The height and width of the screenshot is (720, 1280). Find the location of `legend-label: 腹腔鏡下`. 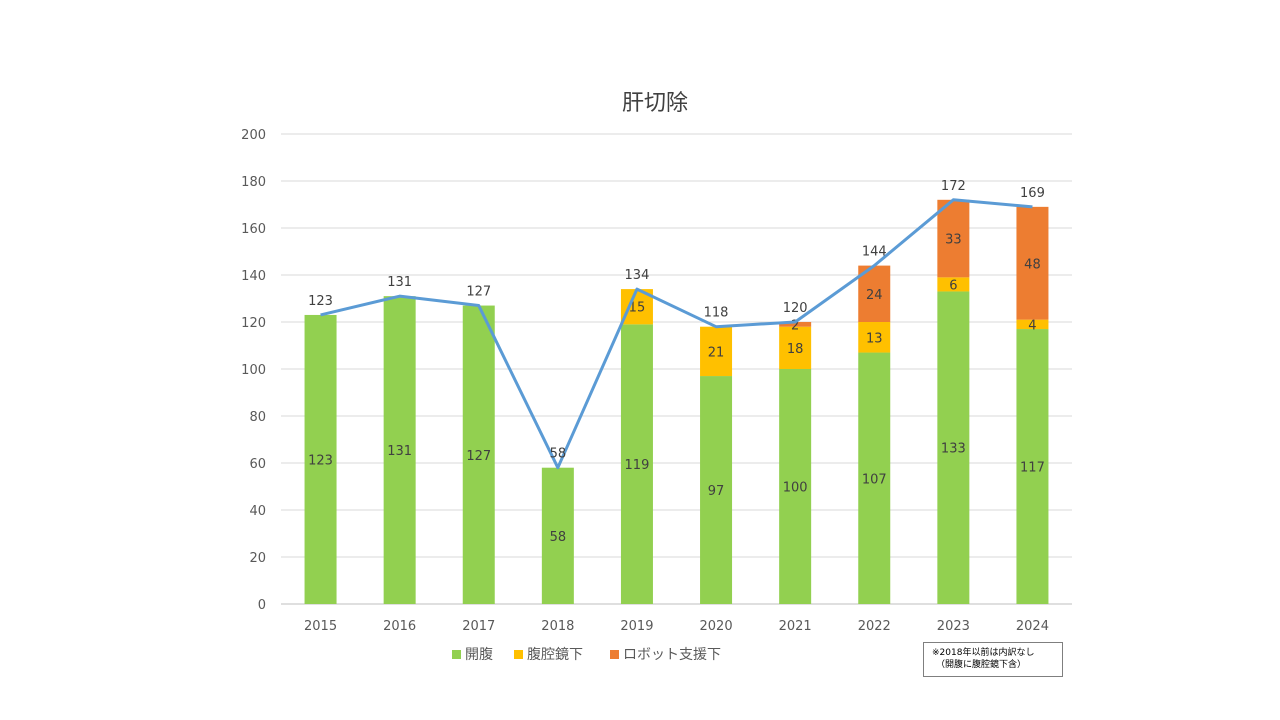

legend-label: 腹腔鏡下 is located at coordinates (555, 654).